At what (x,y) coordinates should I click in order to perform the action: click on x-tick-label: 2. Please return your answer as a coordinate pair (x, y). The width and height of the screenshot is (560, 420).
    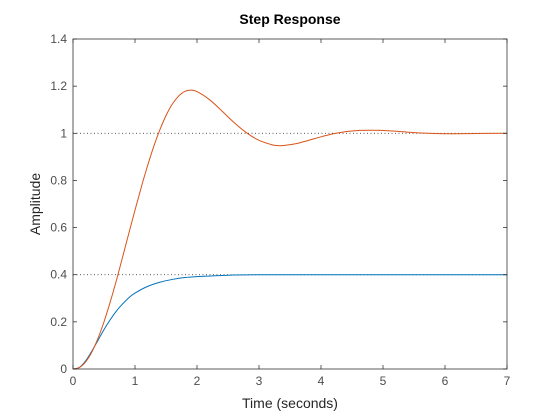
    Looking at the image, I should click on (197, 381).